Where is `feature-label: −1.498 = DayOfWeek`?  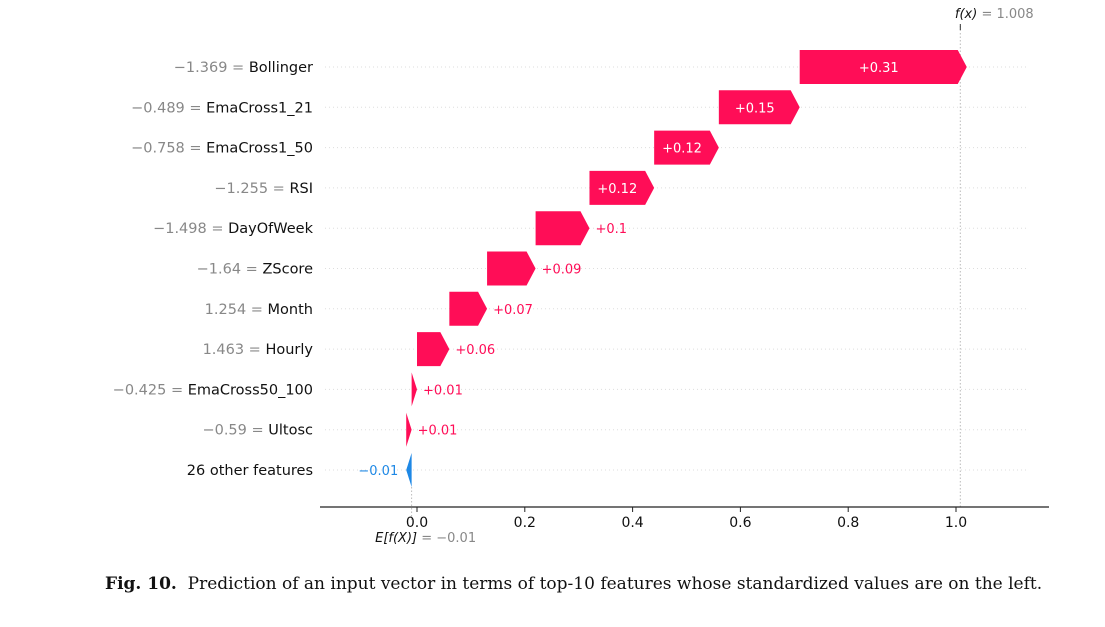 feature-label: −1.498 = DayOfWeek is located at coordinates (233, 229).